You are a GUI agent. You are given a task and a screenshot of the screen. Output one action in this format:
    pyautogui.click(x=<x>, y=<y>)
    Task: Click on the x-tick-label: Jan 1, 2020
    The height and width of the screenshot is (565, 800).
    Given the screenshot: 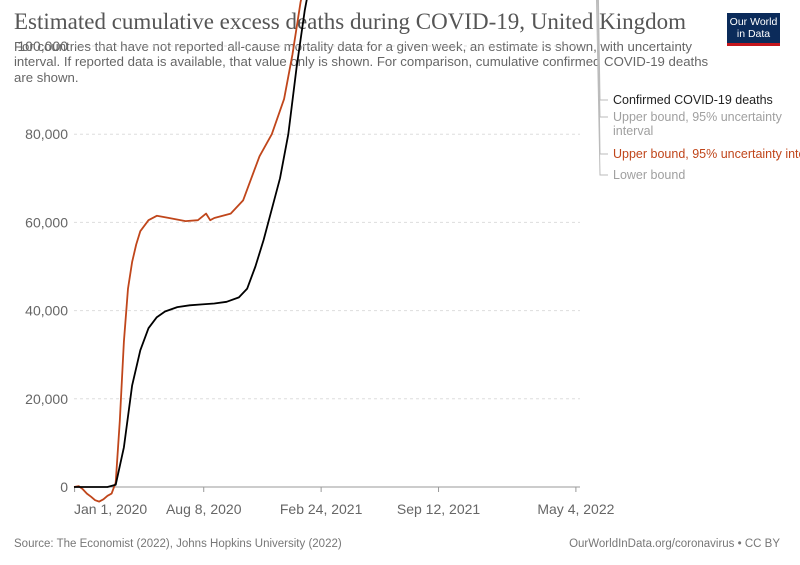 What is the action you would take?
    pyautogui.click(x=110, y=509)
    